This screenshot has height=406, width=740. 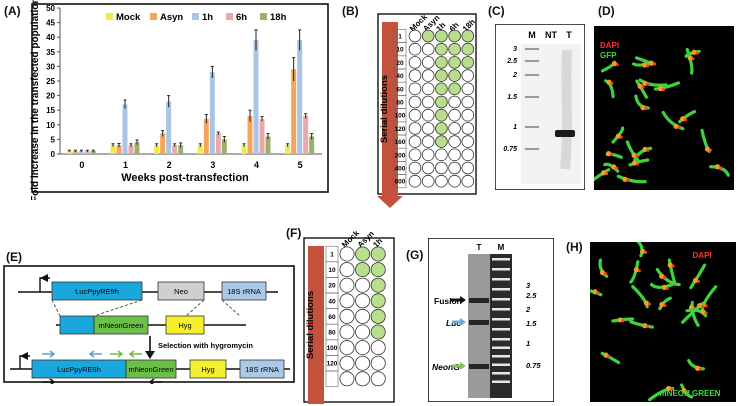 I want to click on legend-swatch-6h, so click(x=229, y=16).